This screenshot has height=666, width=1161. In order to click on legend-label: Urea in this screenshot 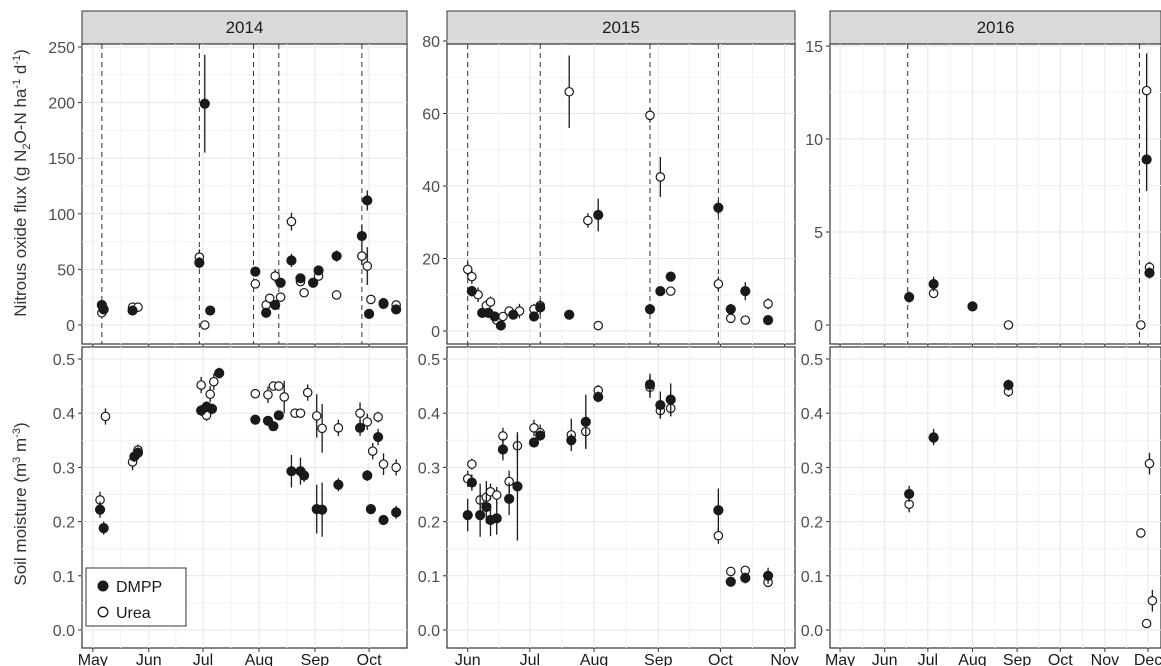, I will do `click(133, 613)`.